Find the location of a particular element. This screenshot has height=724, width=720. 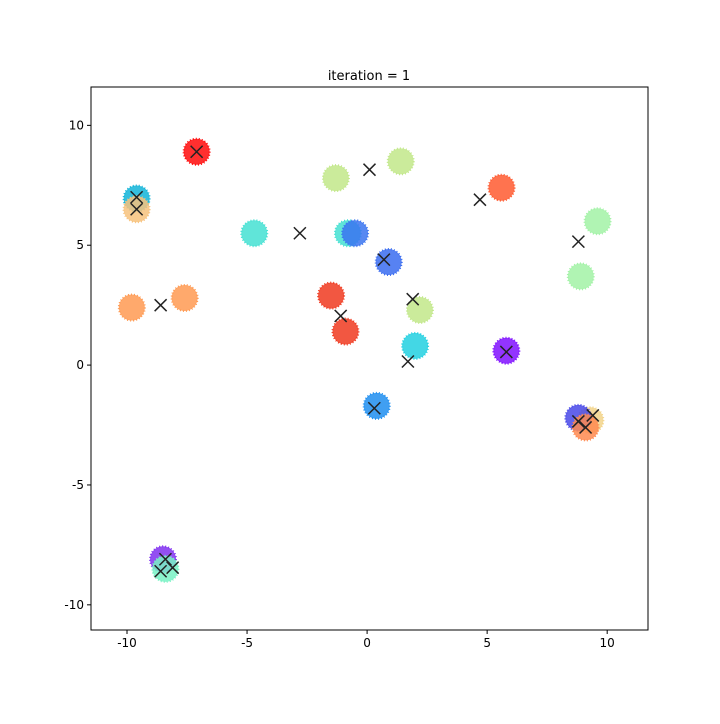

y-tick-label: -5 is located at coordinates (78, 485).